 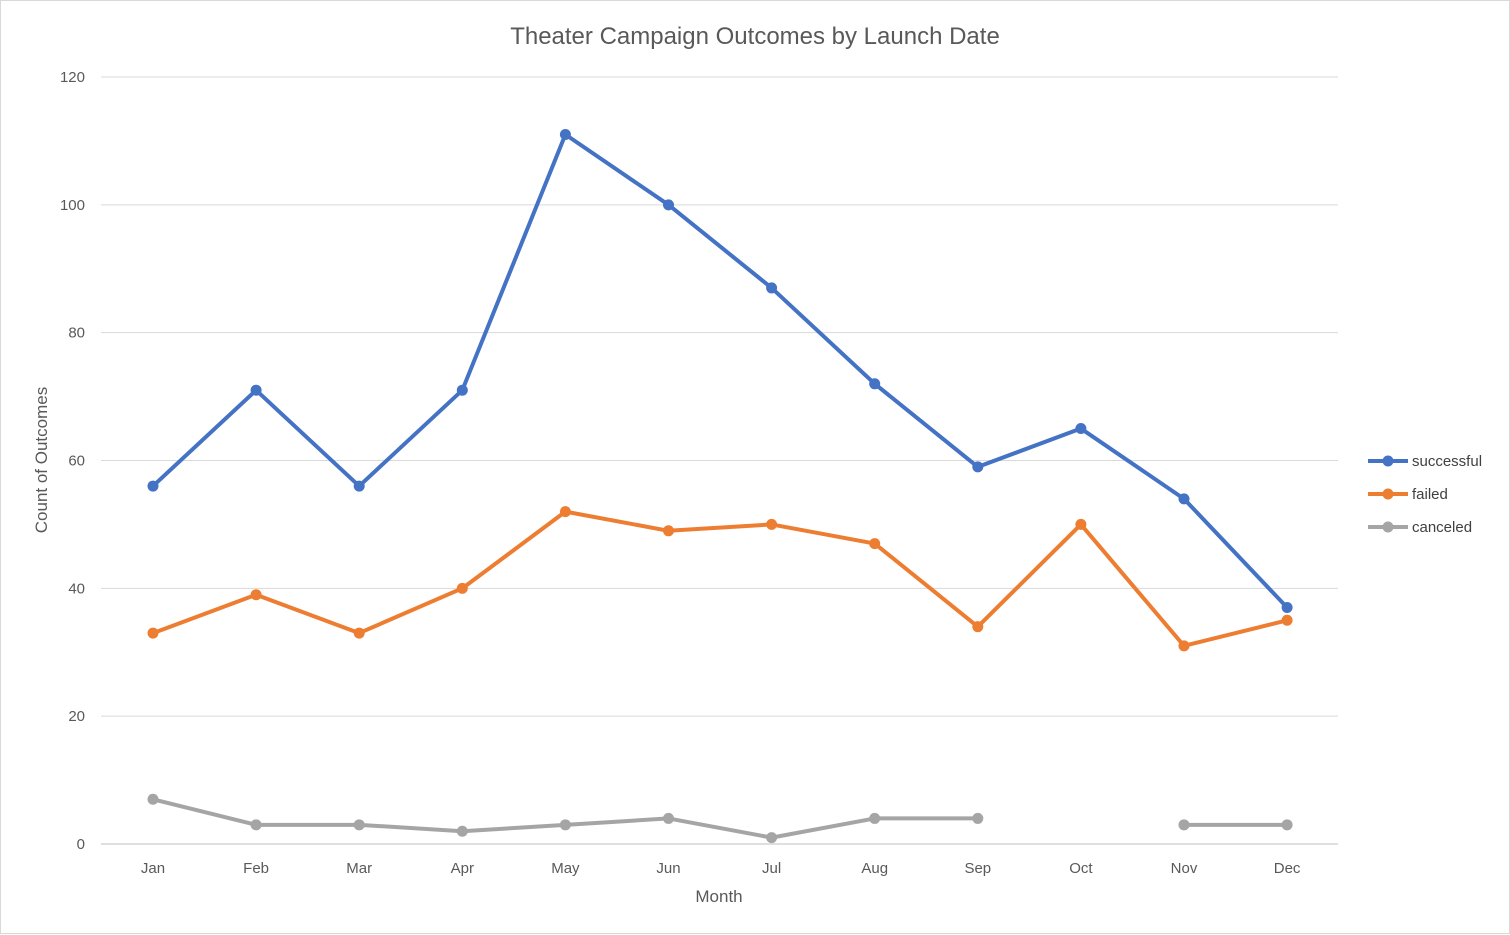 I want to click on x-tick-label: Jun, so click(x=668, y=868).